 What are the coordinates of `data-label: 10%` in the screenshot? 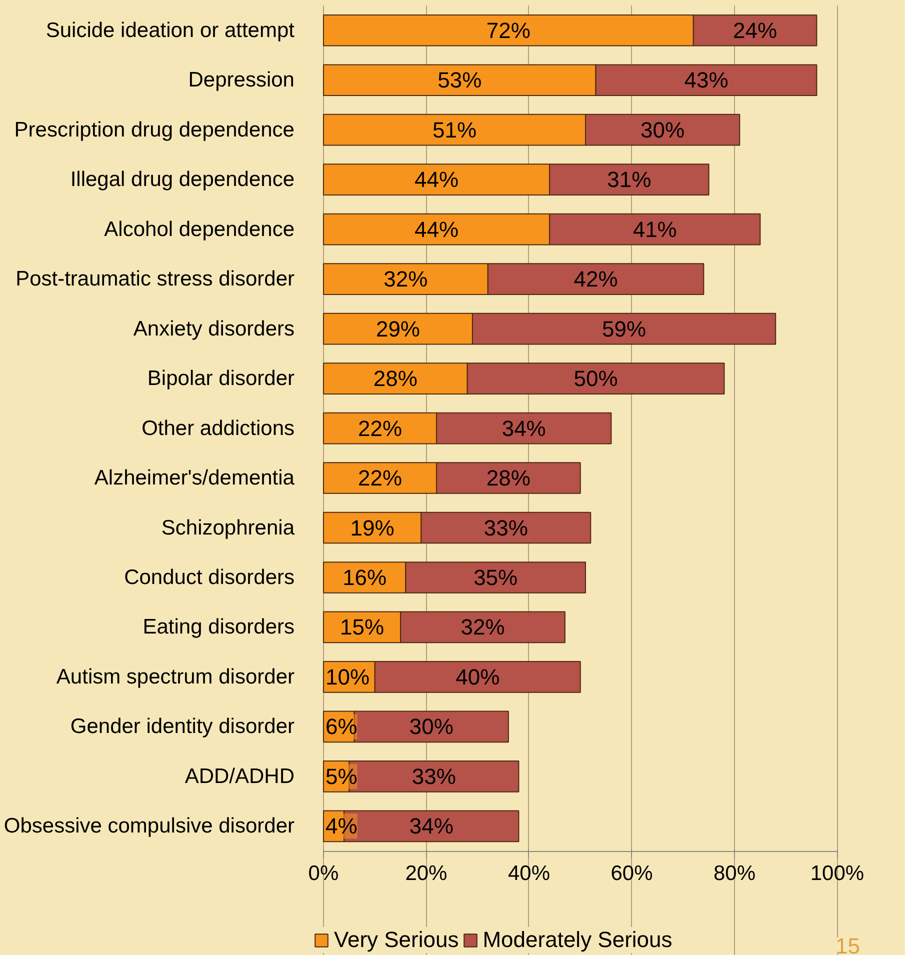 It's located at (347, 677).